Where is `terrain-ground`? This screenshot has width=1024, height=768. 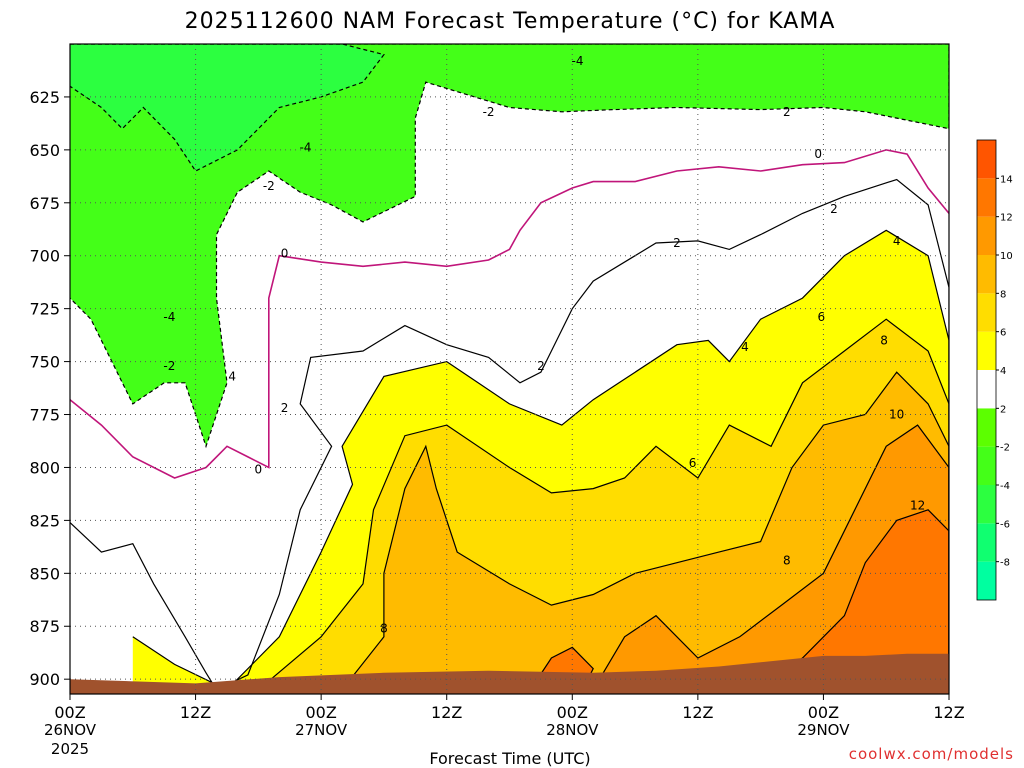 terrain-ground is located at coordinates (509, 673).